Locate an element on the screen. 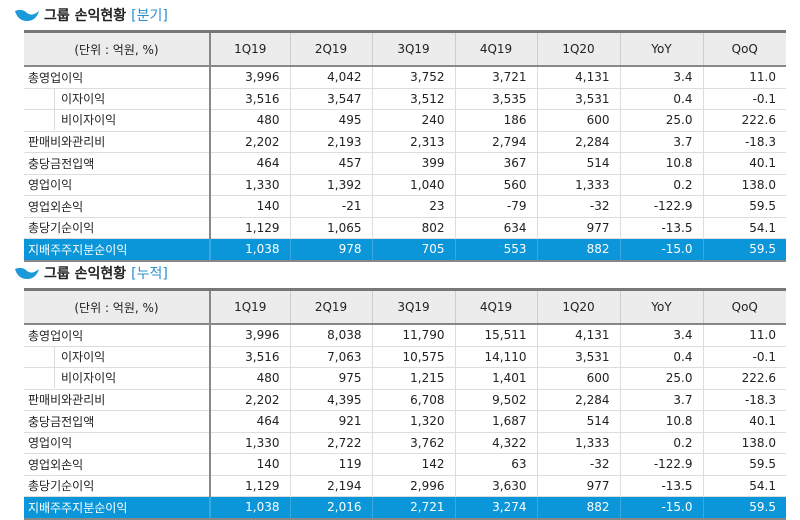  table-row: 판매비와관리비 2,202 4,395 6,708 9,502 2,284 3.7 -18.3 is located at coordinates (405, 400).